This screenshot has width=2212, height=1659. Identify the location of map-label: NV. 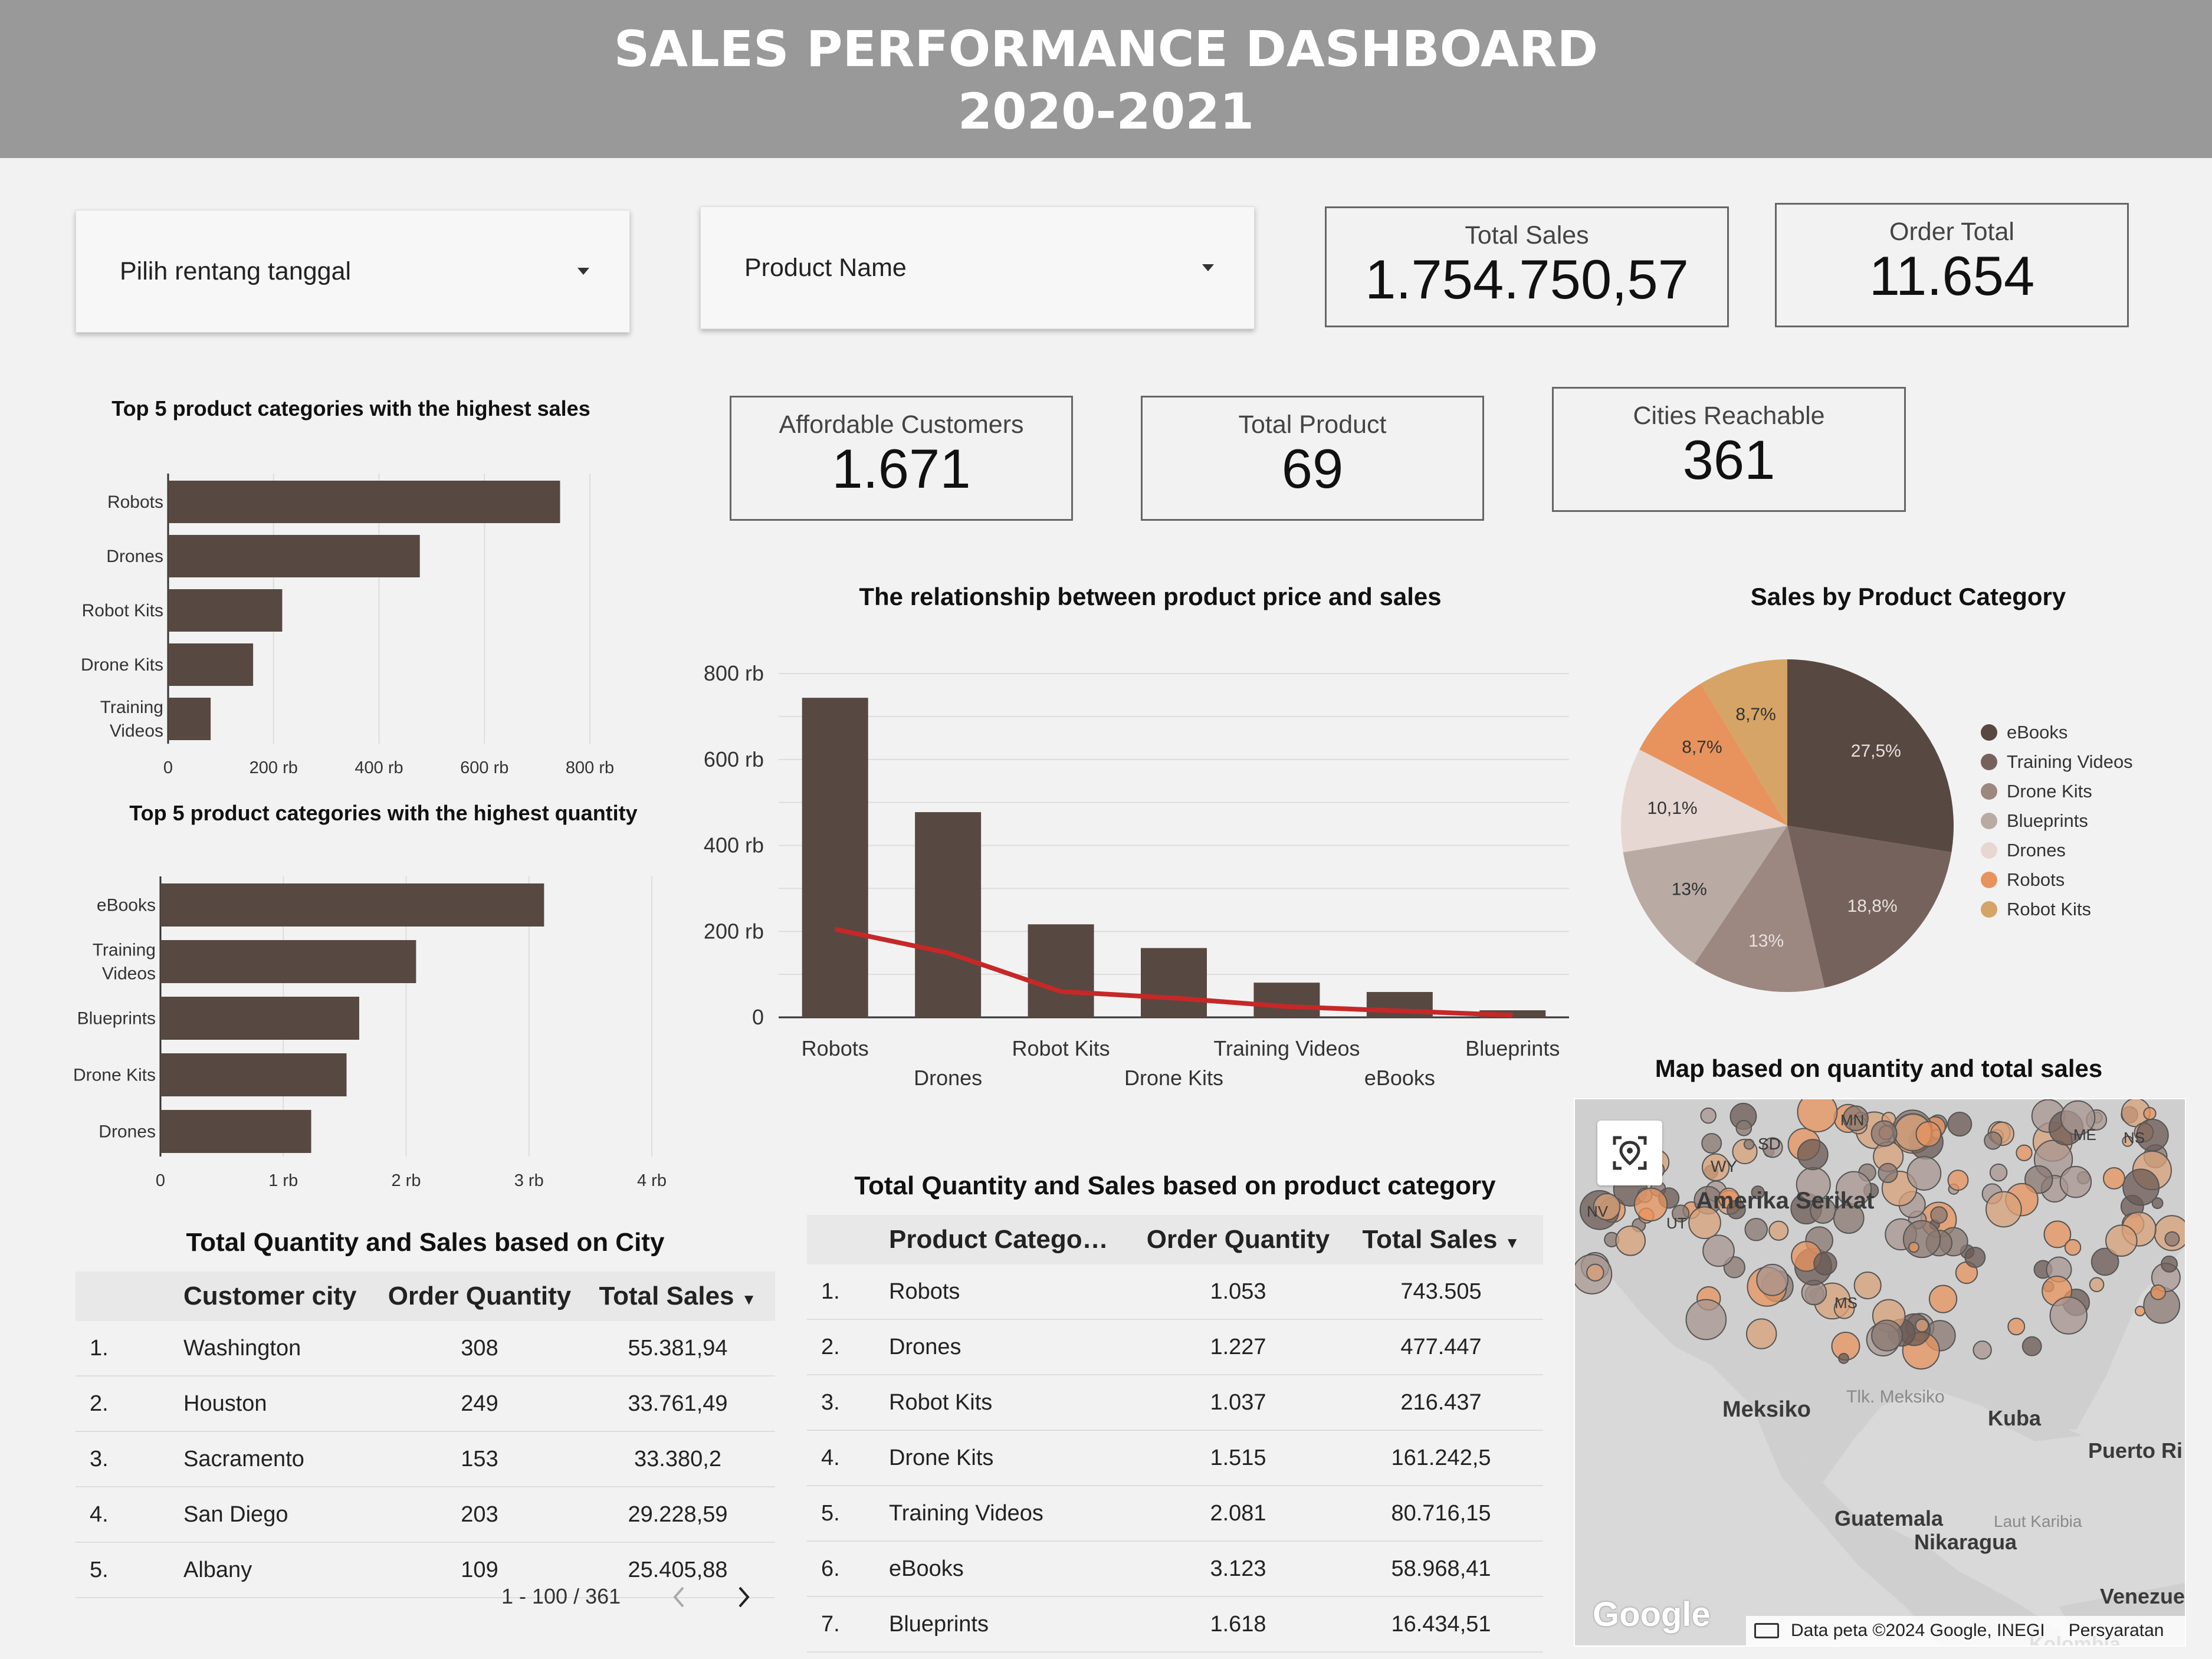
(1598, 1212).